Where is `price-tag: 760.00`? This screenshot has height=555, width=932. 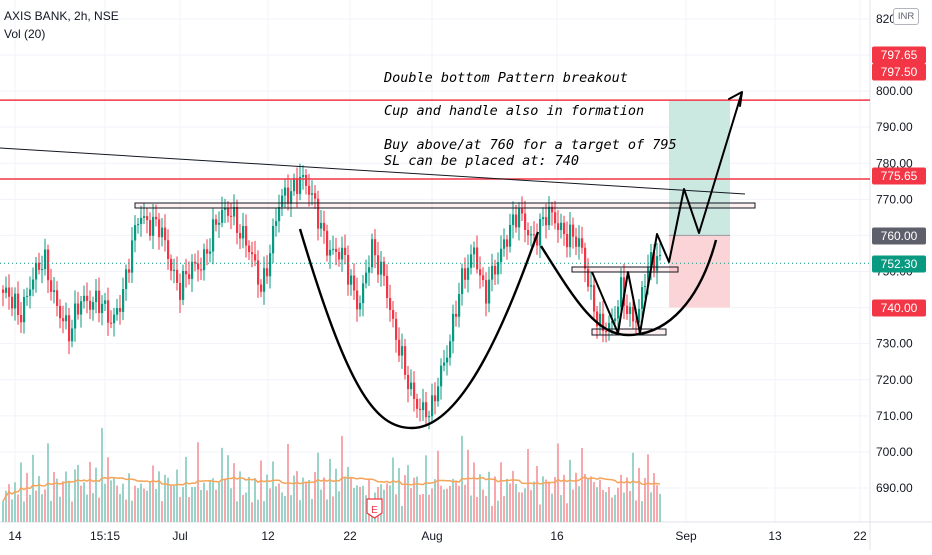
price-tag: 760.00 is located at coordinates (899, 236).